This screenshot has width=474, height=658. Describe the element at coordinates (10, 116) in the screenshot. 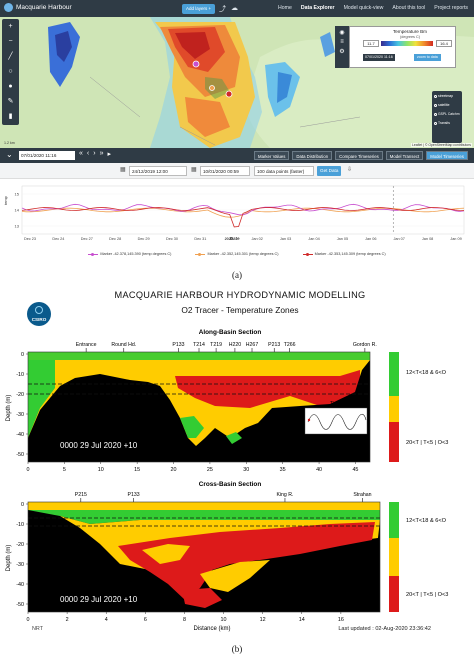

I see `trash-icon: ▮` at that location.